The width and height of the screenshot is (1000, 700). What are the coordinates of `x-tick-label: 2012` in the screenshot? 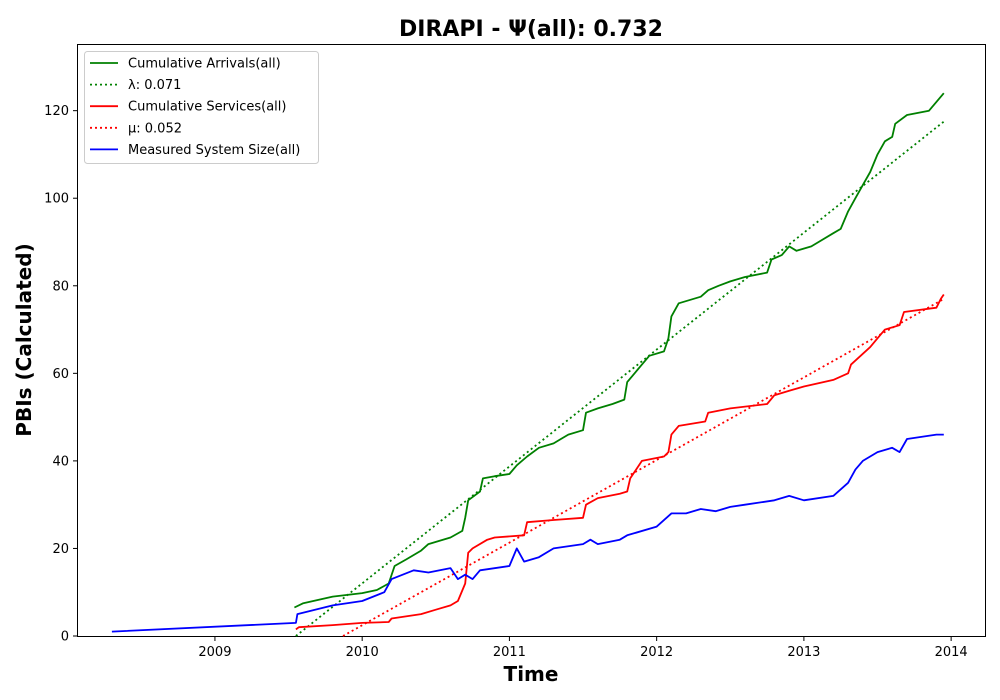 It's located at (656, 652).